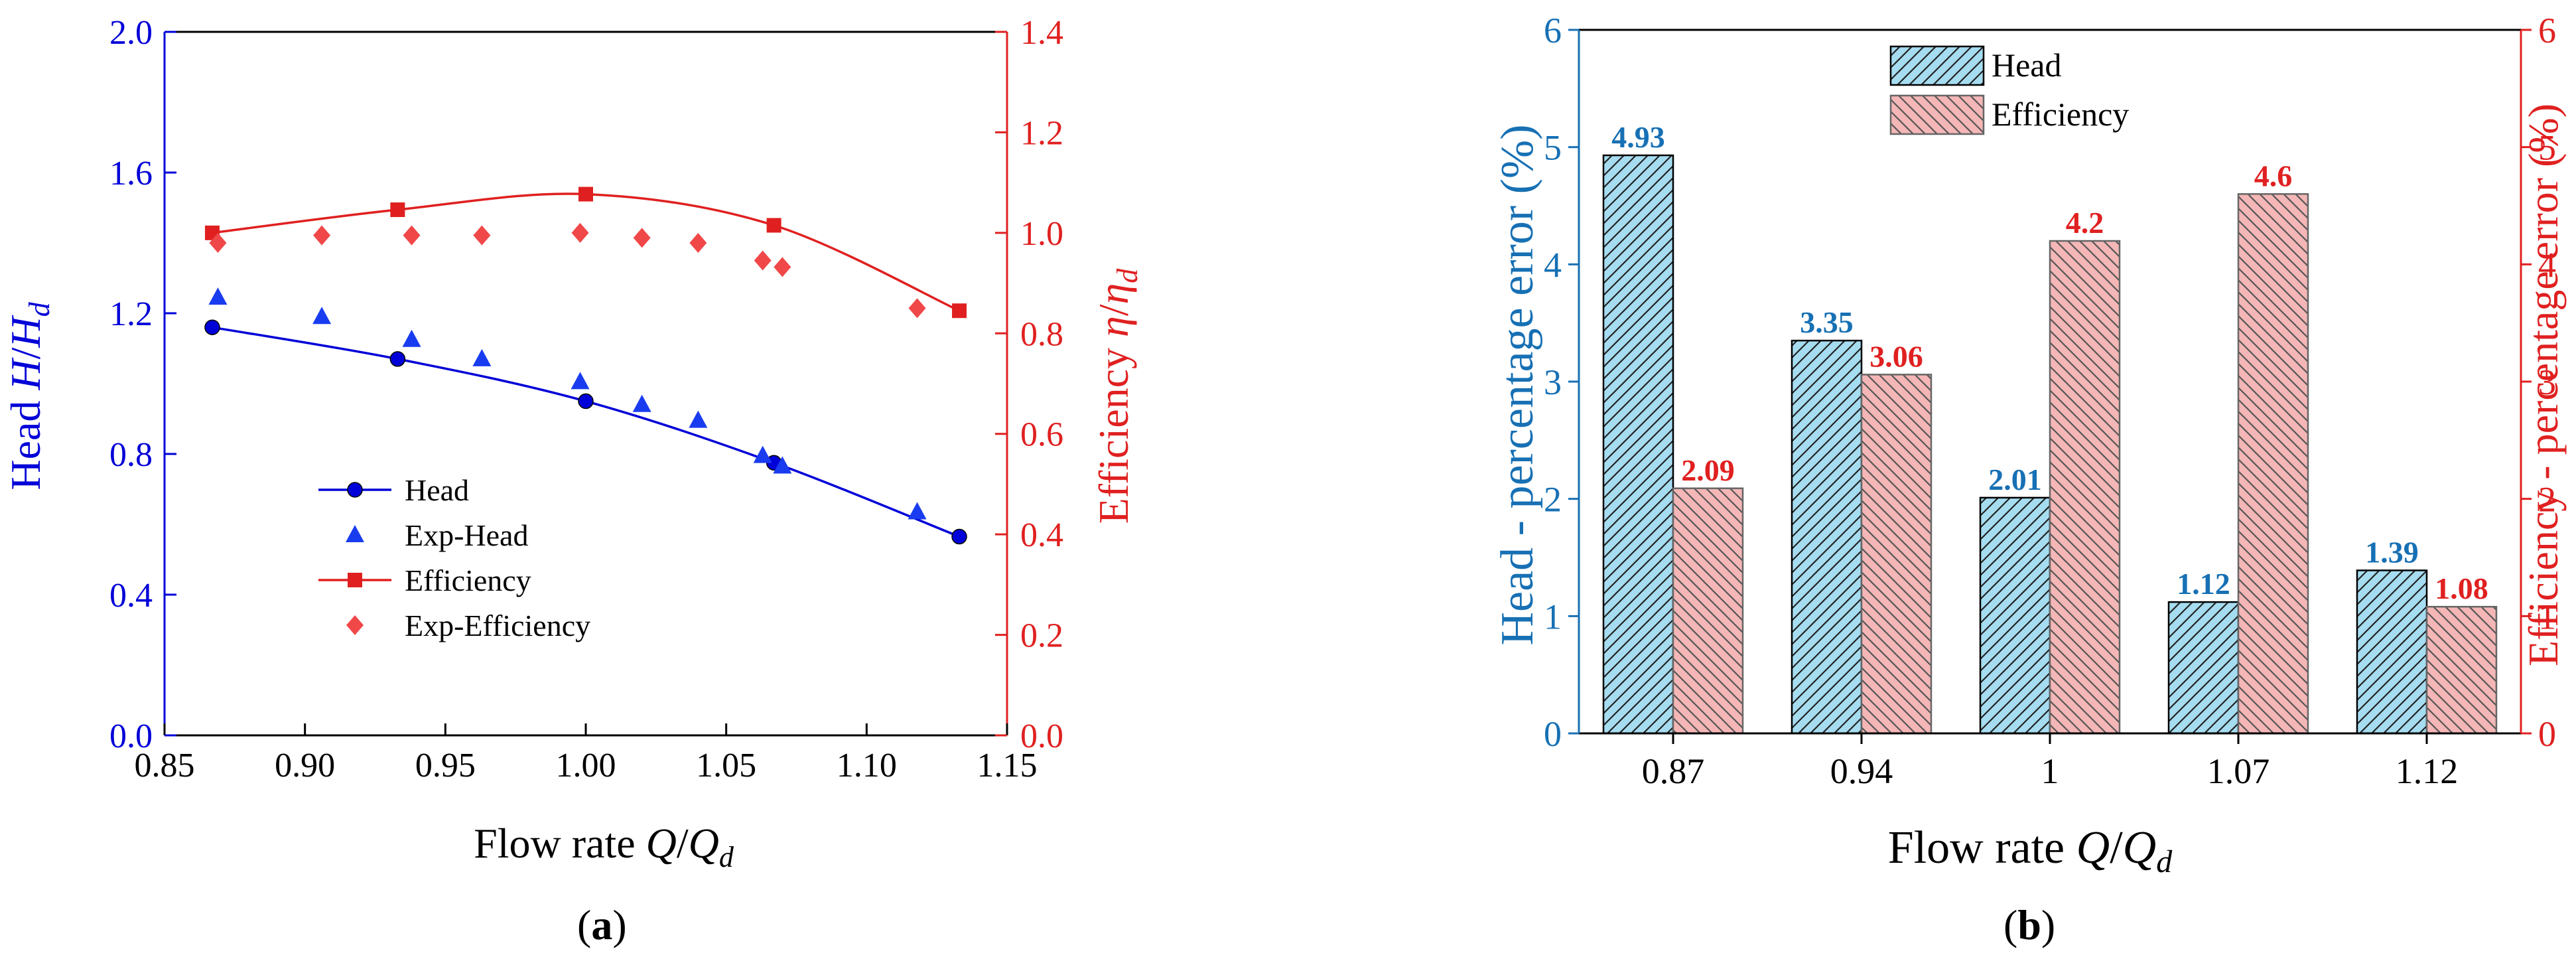 The image size is (2576, 961). Describe the element at coordinates (1041, 636) in the screenshot. I see `y-right-tick-label-a: 0.2` at that location.